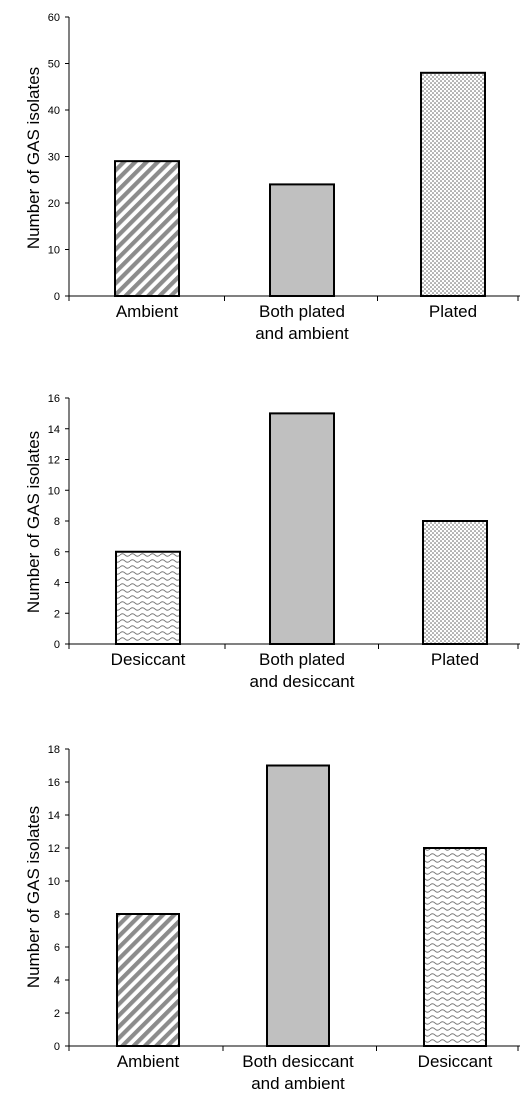 This screenshot has width=521, height=1110. I want to click on bar-both-plated-and-desiccant, so click(302, 528).